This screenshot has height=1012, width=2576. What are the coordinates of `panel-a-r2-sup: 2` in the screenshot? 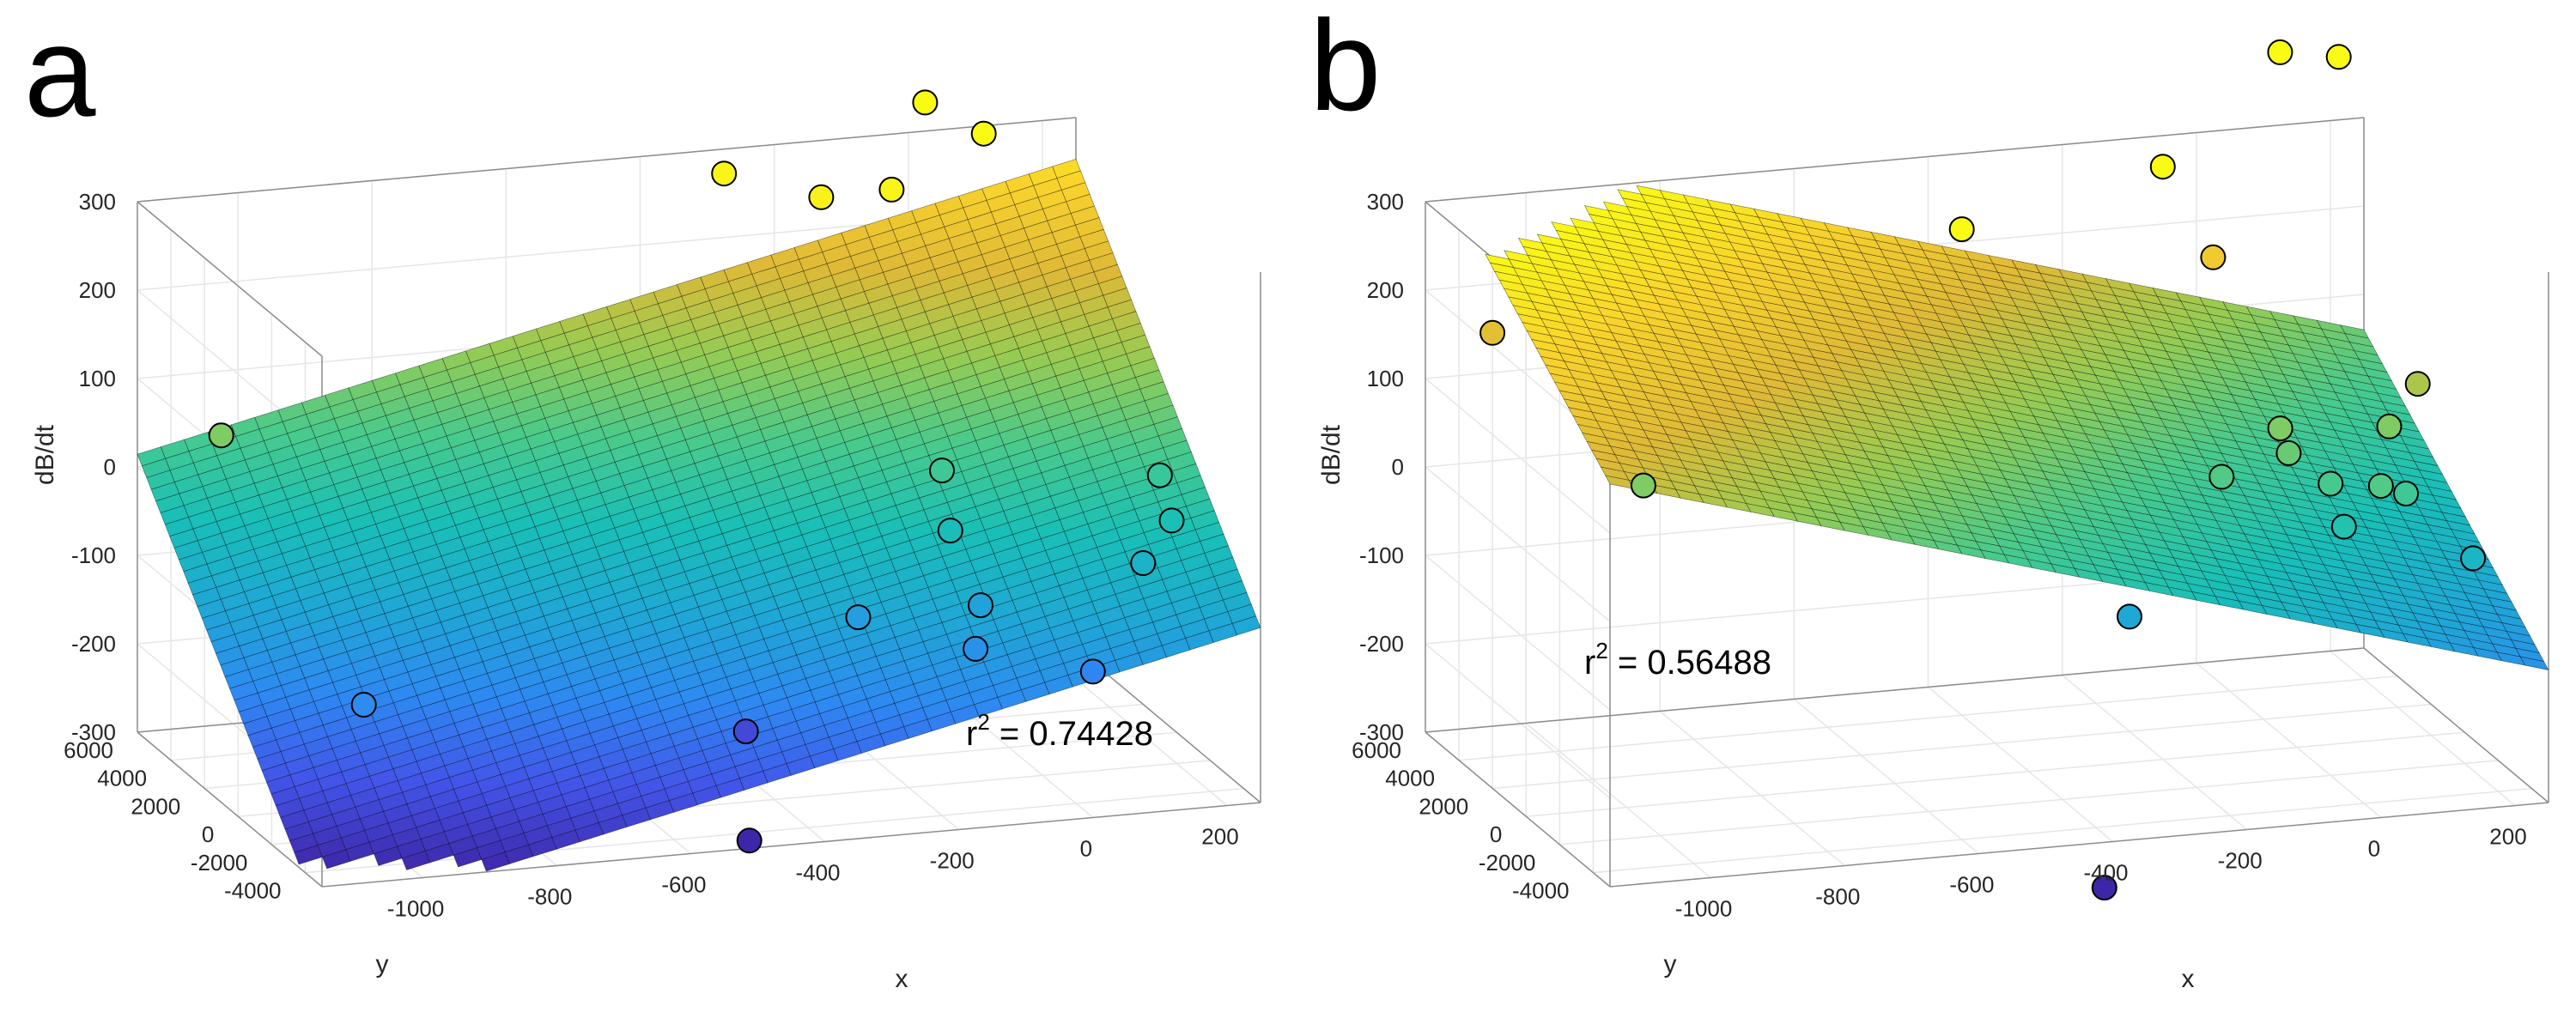 It's located at (983, 722).